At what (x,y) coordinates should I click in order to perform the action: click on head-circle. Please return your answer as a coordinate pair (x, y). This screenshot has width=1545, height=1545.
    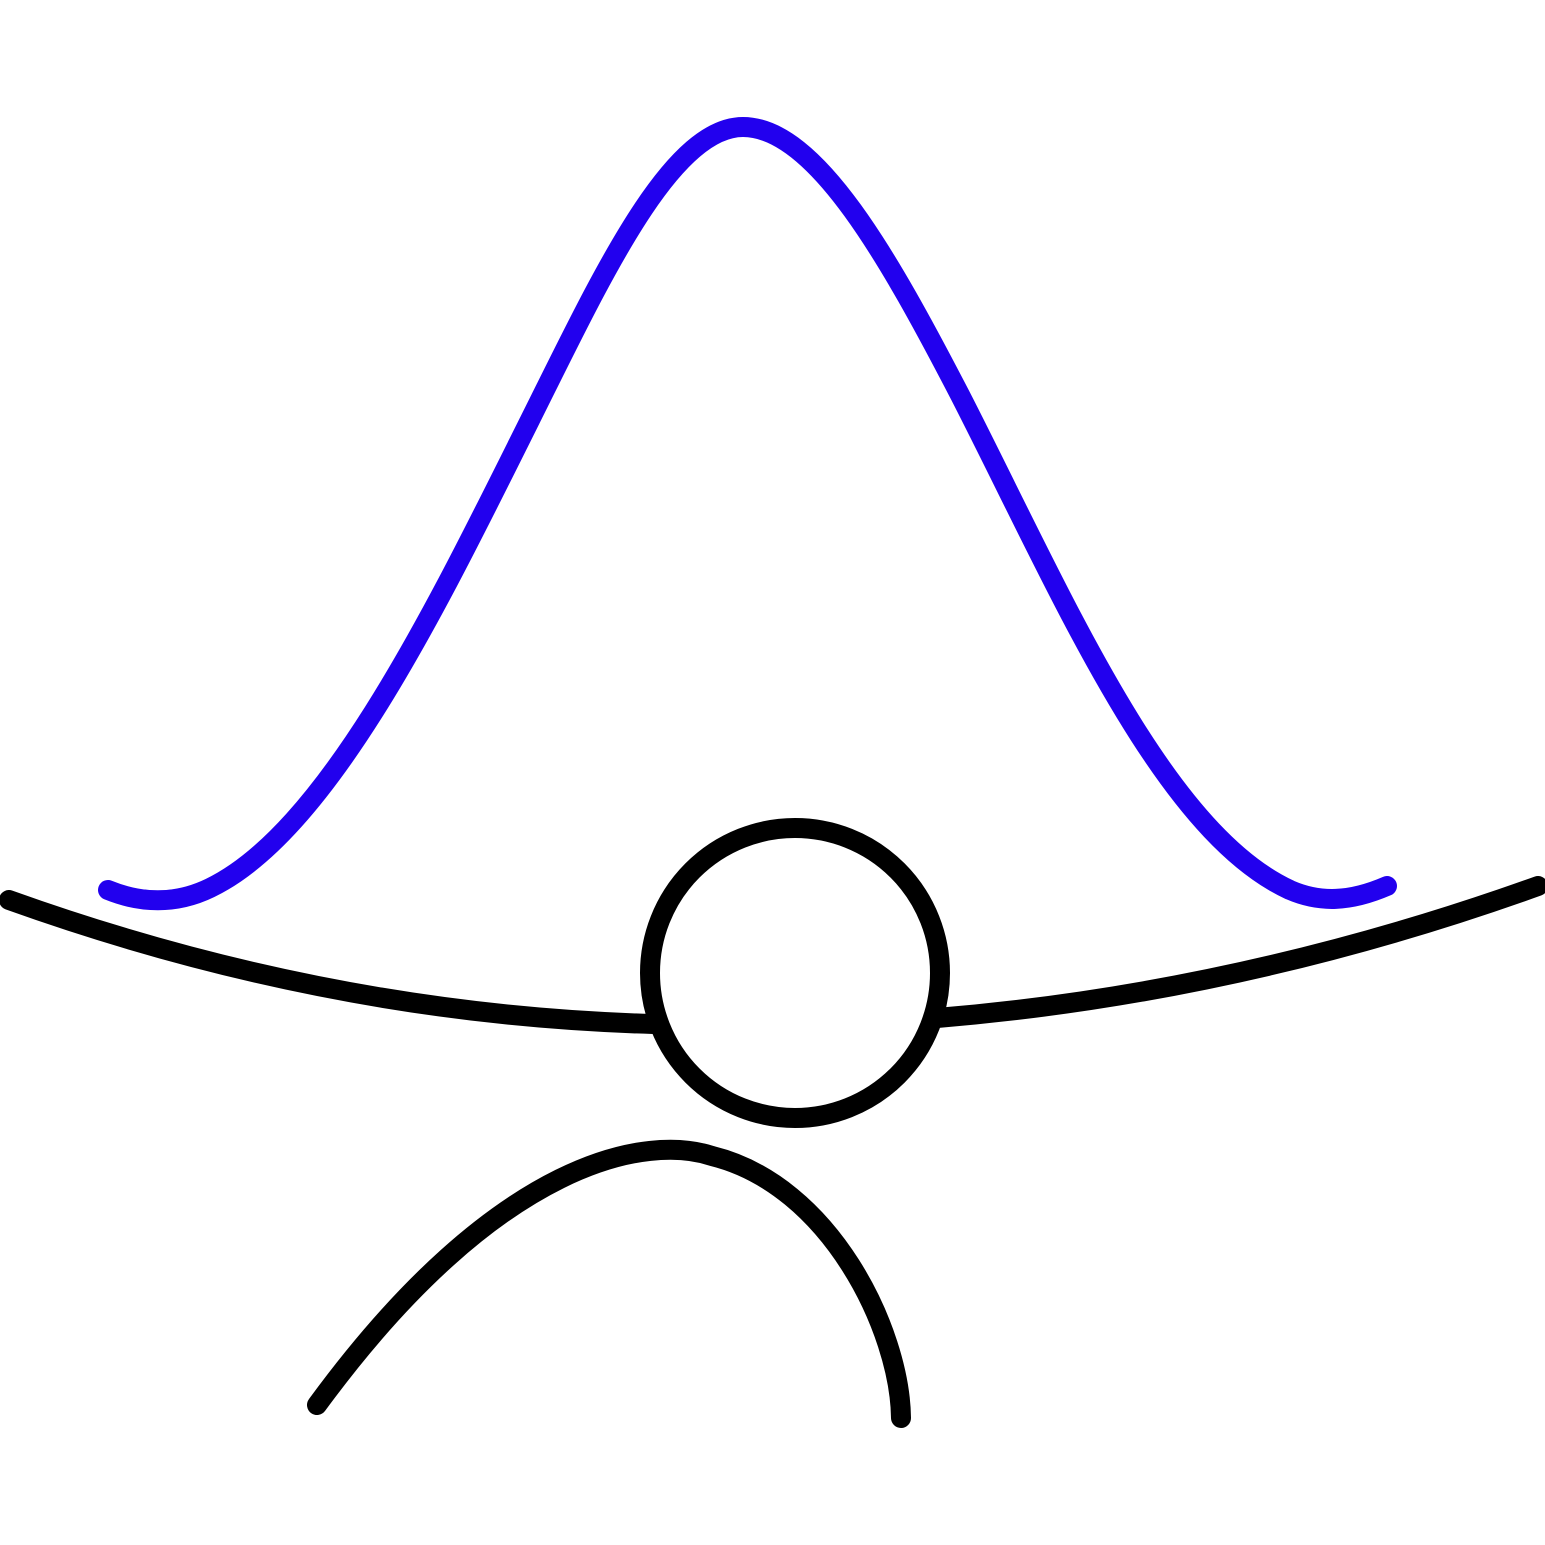
    Looking at the image, I should click on (795, 973).